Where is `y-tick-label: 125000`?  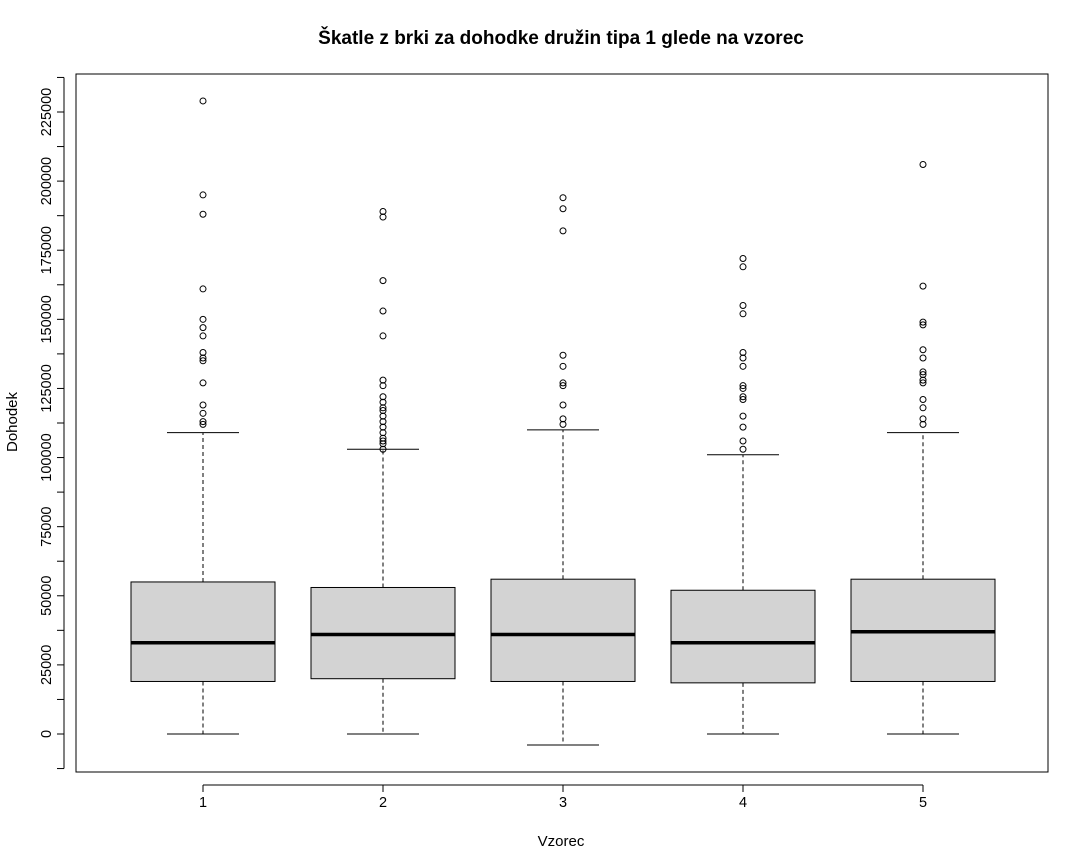 y-tick-label: 125000 is located at coordinates (47, 388).